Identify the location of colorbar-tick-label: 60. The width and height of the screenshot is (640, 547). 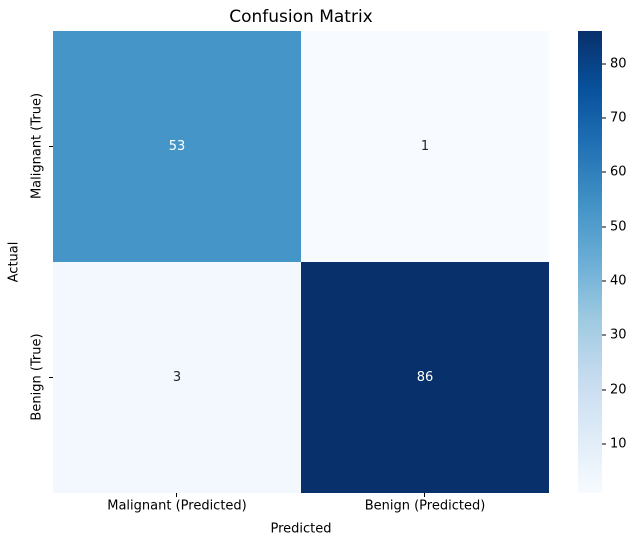
(618, 172).